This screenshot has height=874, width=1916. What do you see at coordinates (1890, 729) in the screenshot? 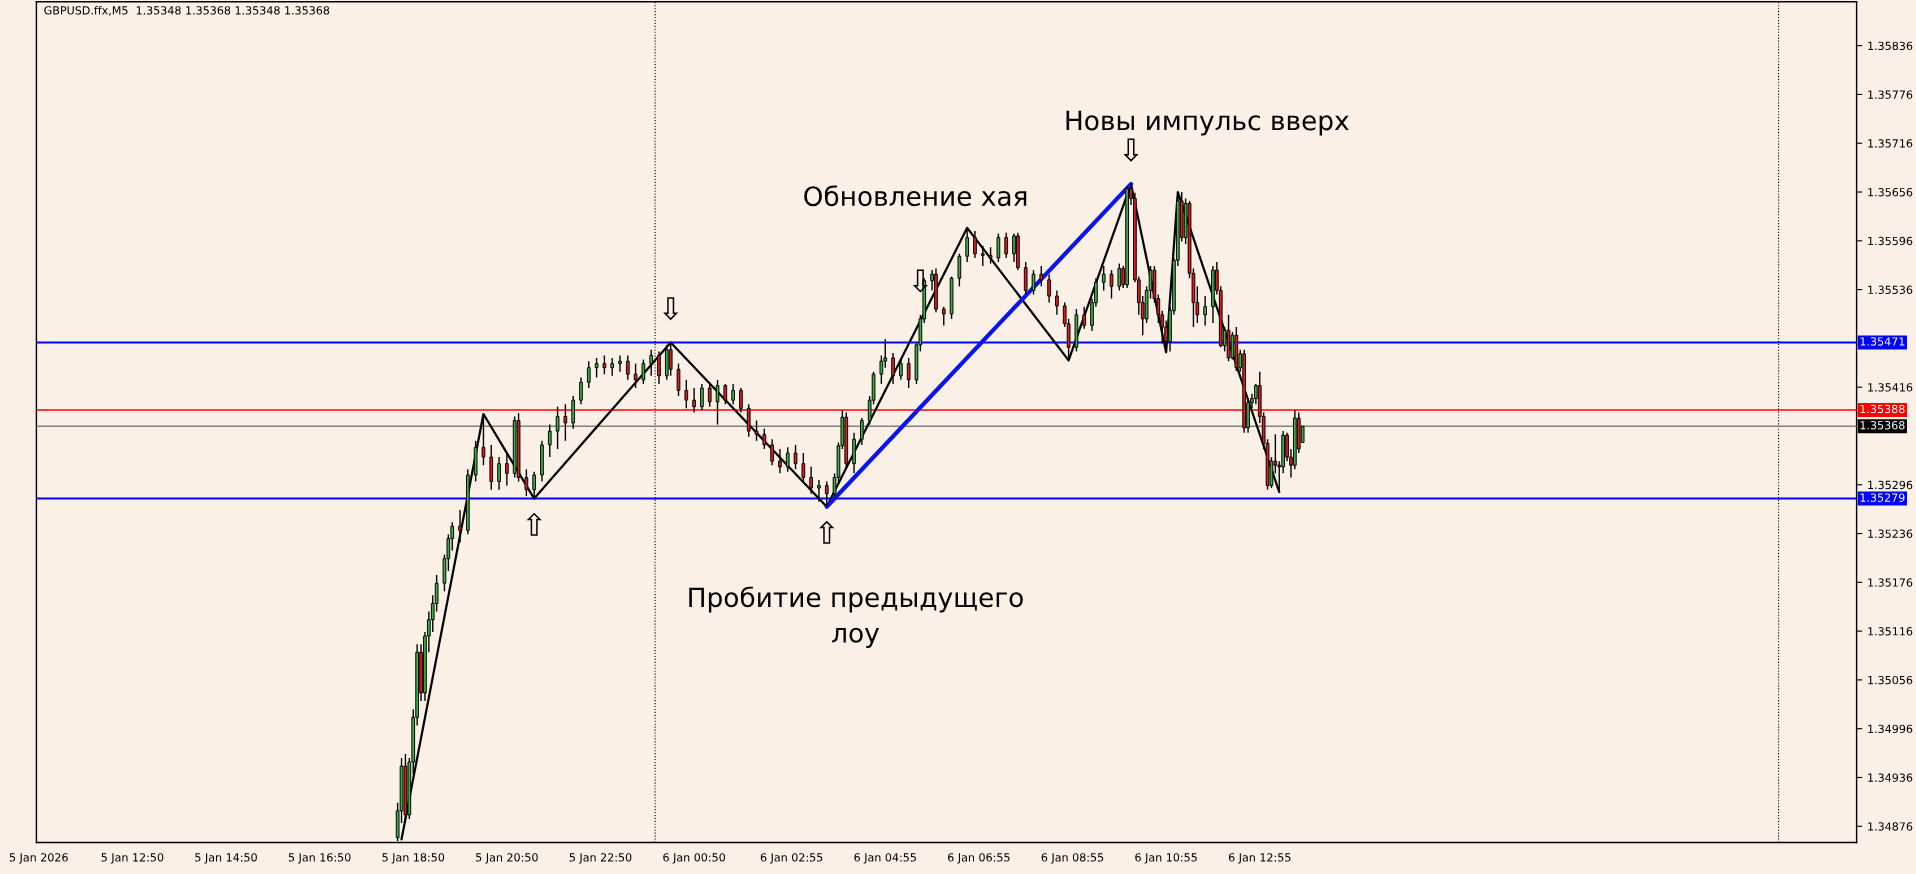
I see `y-tick-label: 1.34996` at bounding box center [1890, 729].